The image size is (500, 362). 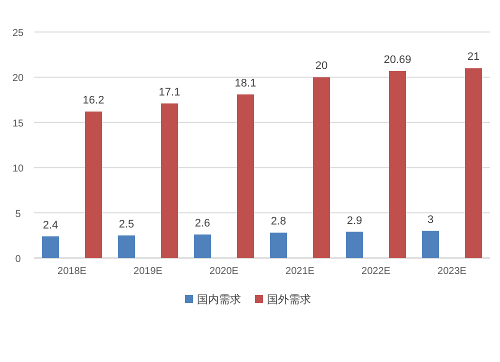 I want to click on x-tick-label: 2018E, so click(x=72, y=271).